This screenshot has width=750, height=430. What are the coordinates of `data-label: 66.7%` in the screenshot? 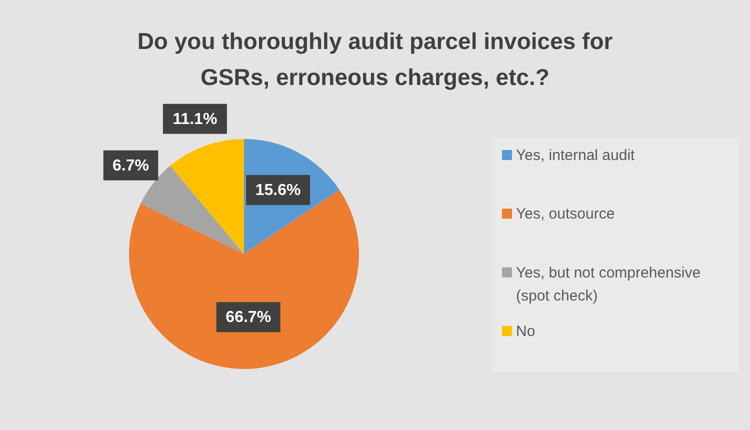 It's located at (249, 317).